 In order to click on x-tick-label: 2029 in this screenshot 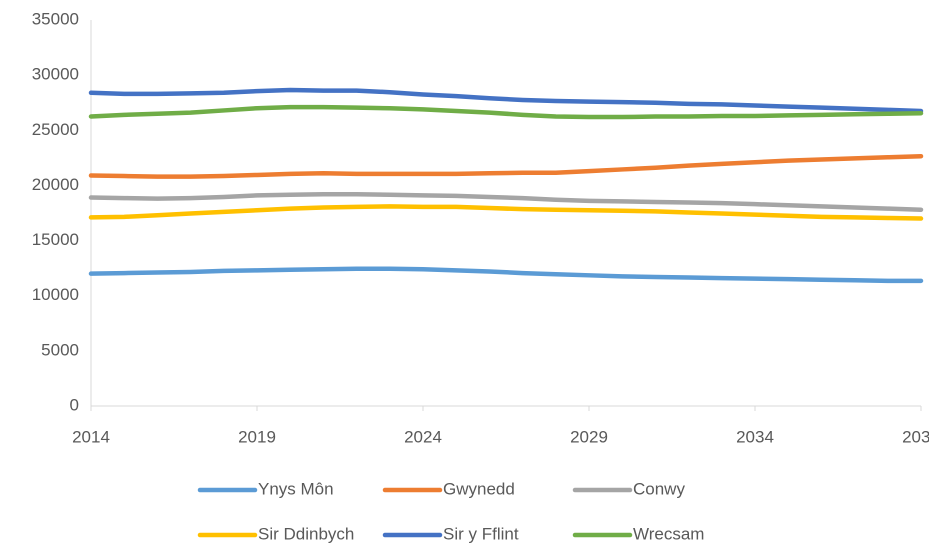, I will do `click(589, 436)`.